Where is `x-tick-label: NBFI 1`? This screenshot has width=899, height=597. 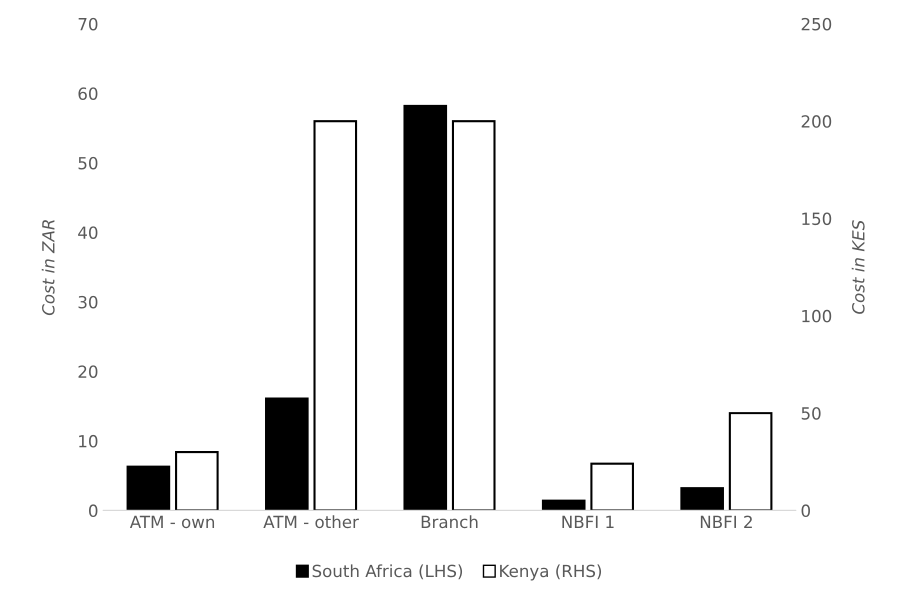
x-tick-label: NBFI 1 is located at coordinates (588, 522).